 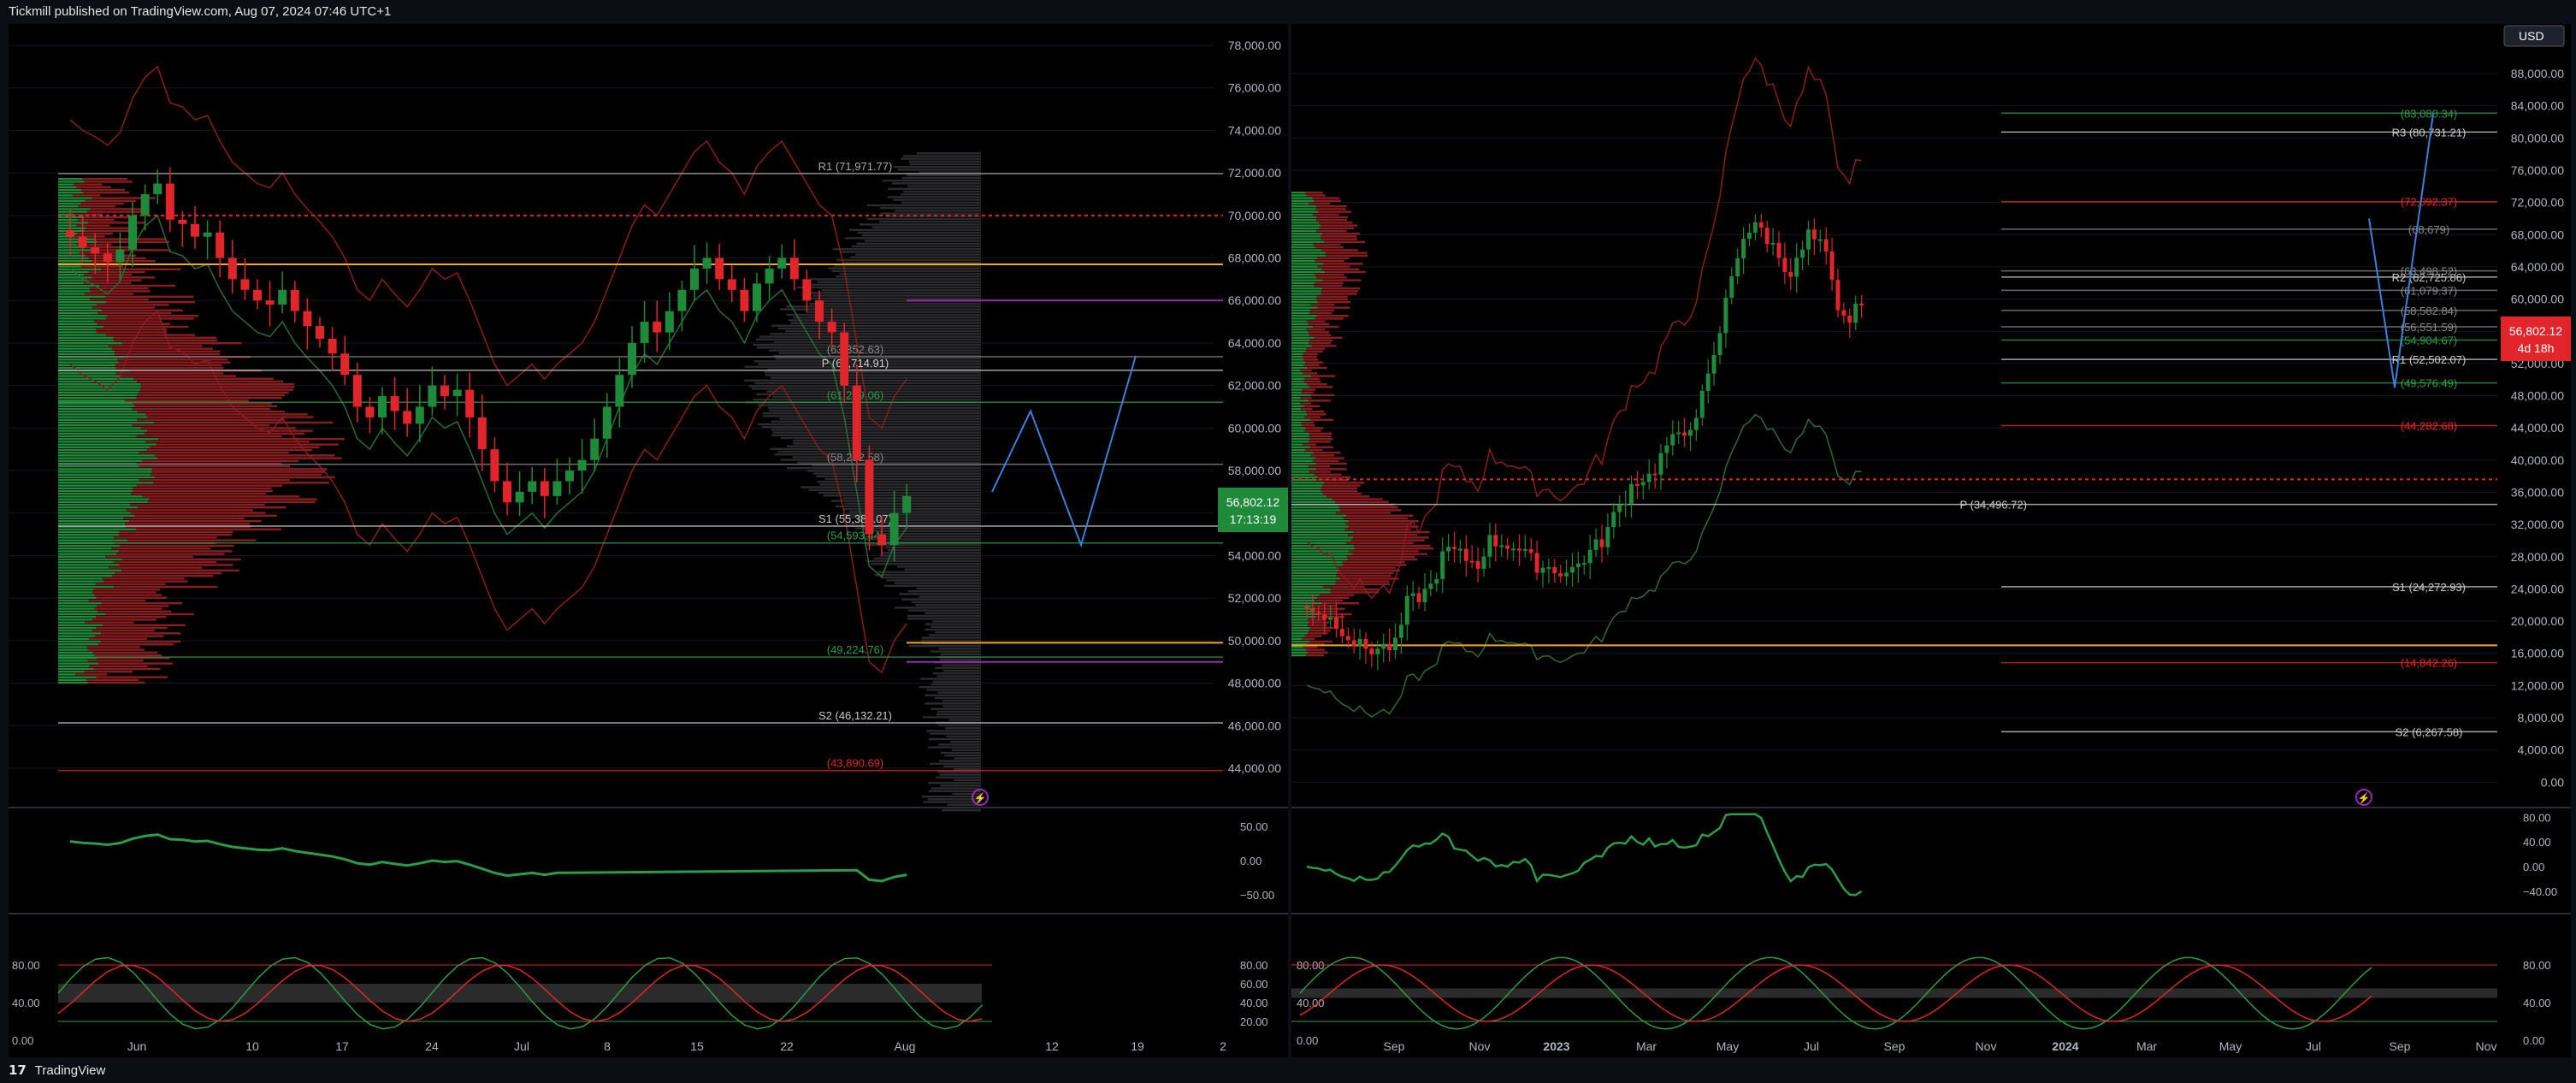 I want to click on currency-button, so click(x=2534, y=36).